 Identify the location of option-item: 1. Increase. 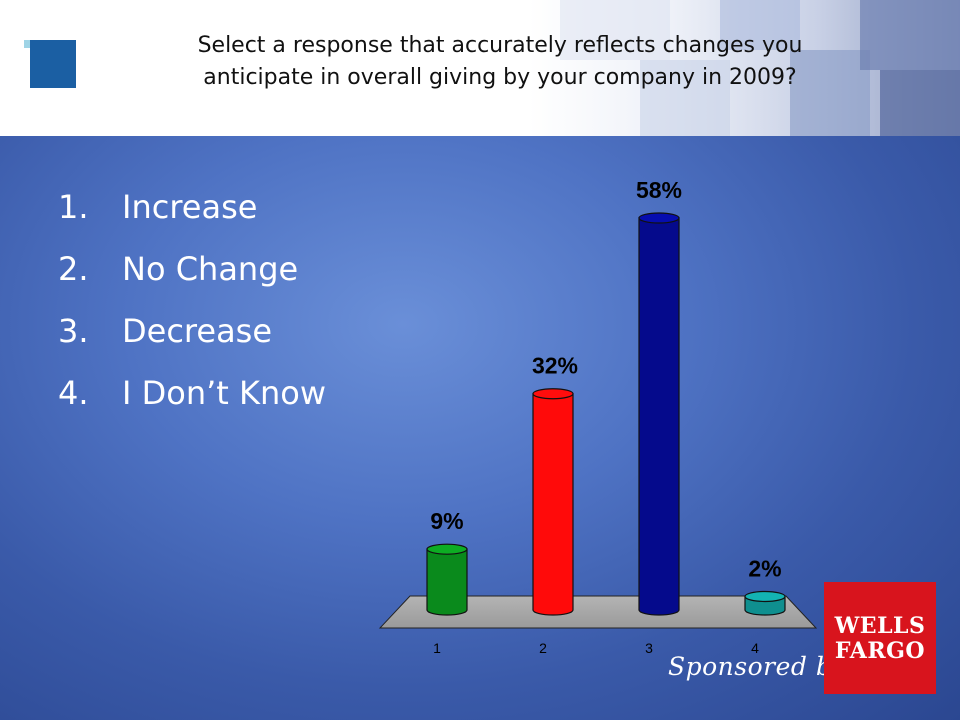
(192, 207).